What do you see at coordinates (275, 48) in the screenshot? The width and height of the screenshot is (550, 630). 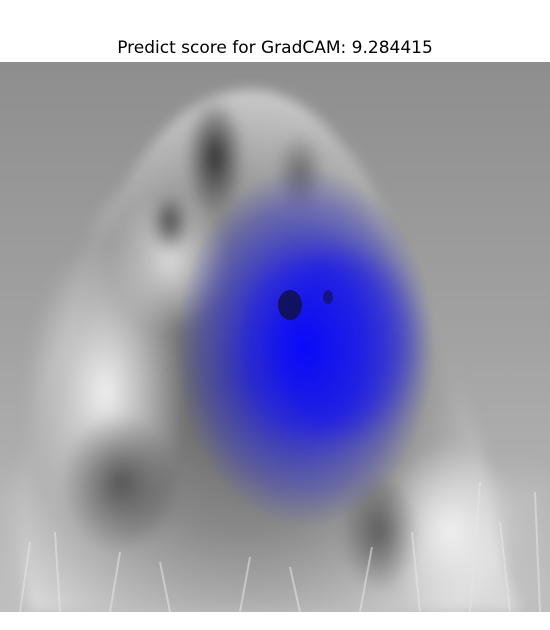 I see `figure-title: Predict score for GradCAM: 9.284415` at bounding box center [275, 48].